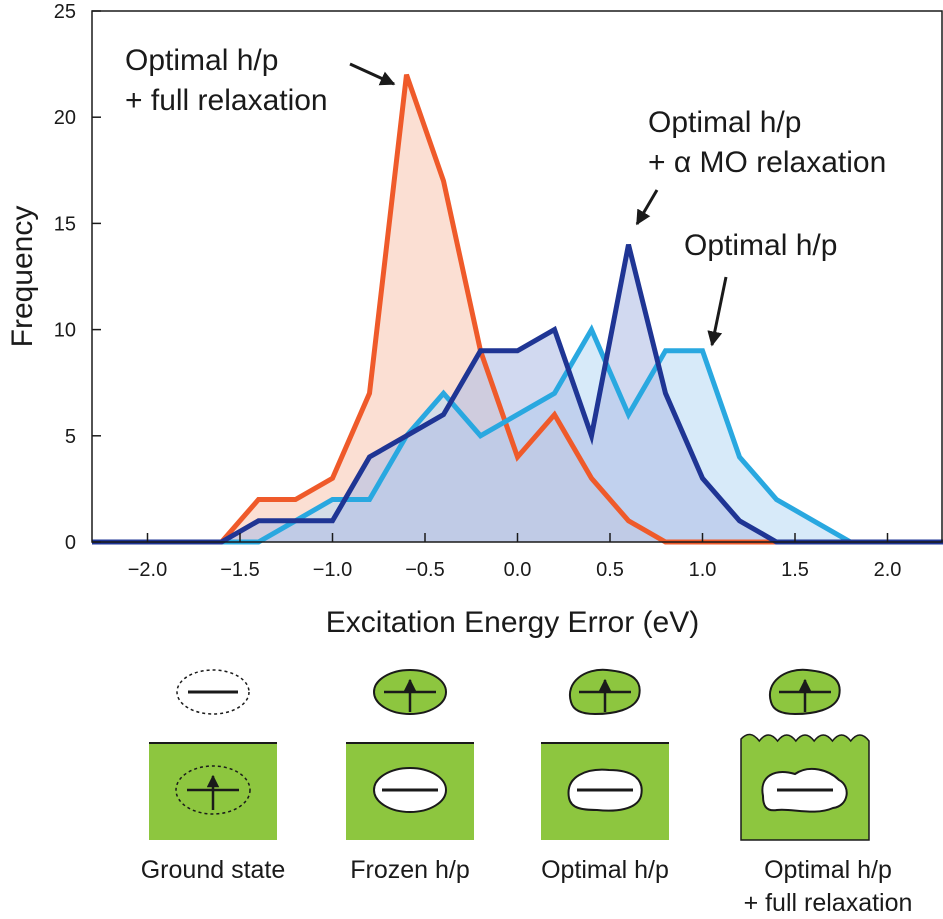 The width and height of the screenshot is (943, 919). What do you see at coordinates (65, 118) in the screenshot?
I see `y-tick-label: 20` at bounding box center [65, 118].